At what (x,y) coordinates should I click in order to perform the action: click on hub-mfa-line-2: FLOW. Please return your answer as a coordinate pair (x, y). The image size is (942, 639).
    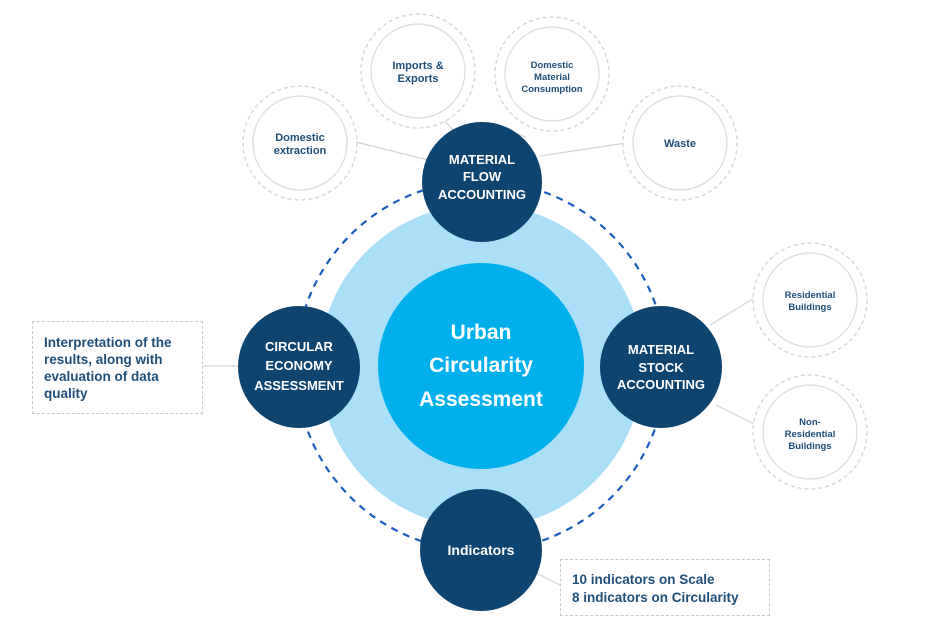
    Looking at the image, I should click on (482, 176).